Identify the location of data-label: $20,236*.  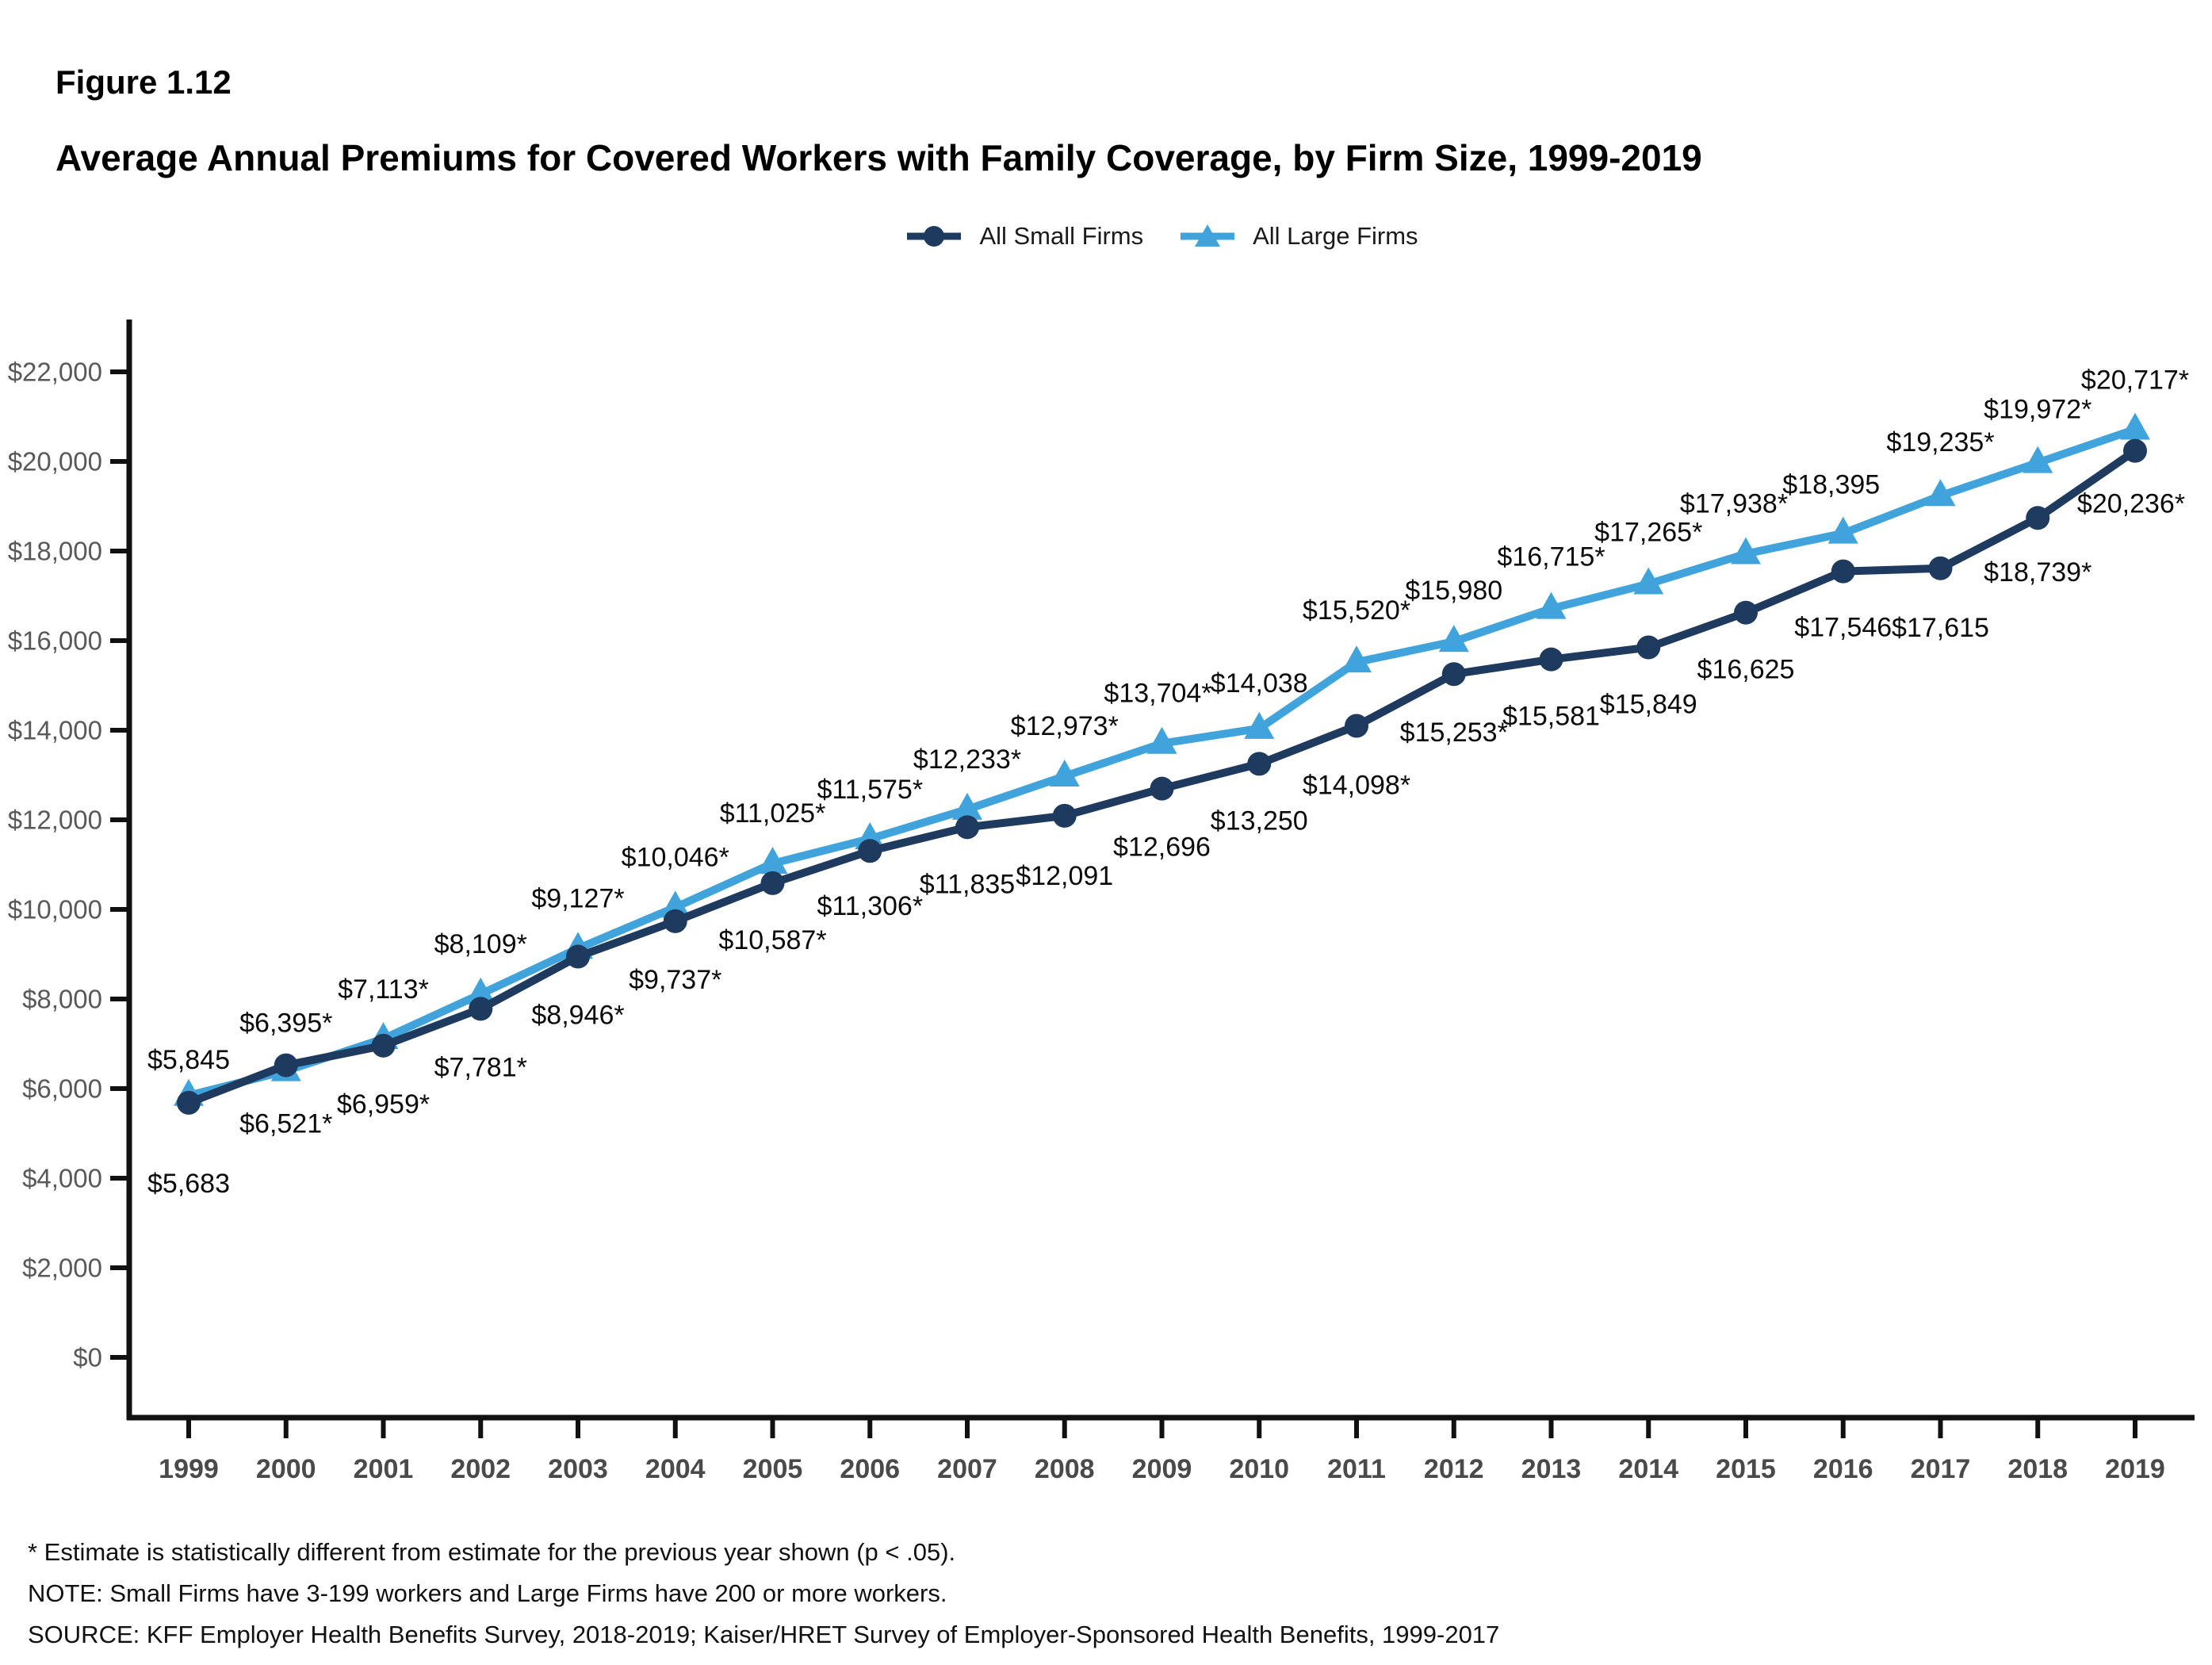
(2131, 504).